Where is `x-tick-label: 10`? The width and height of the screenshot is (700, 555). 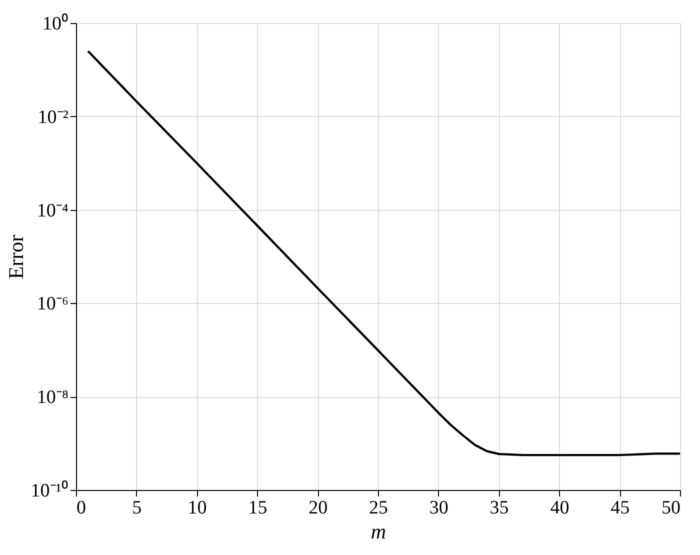
x-tick-label: 10 is located at coordinates (197, 508).